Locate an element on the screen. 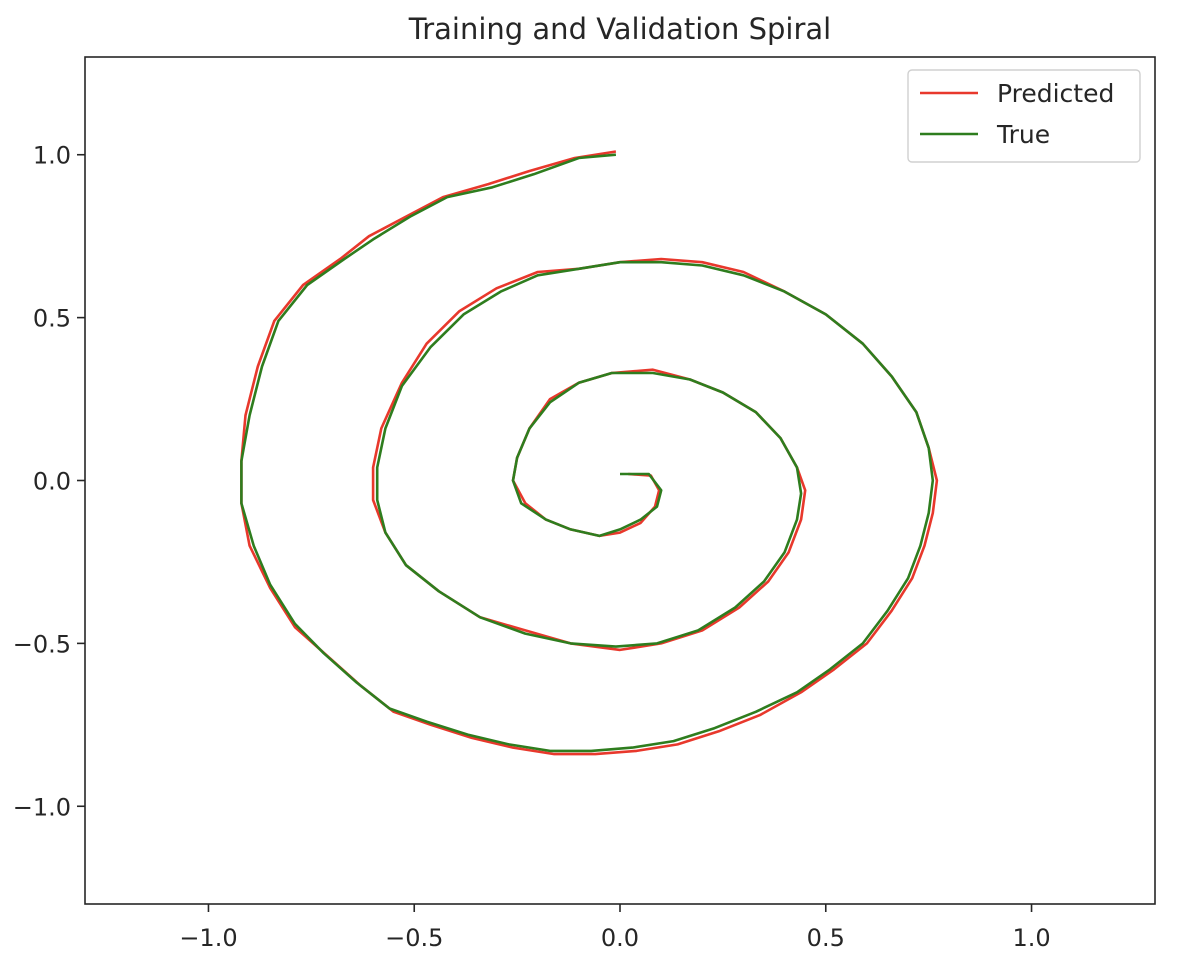 This screenshot has height=970, width=1178. x-tick-label: −0.5 is located at coordinates (414, 938).